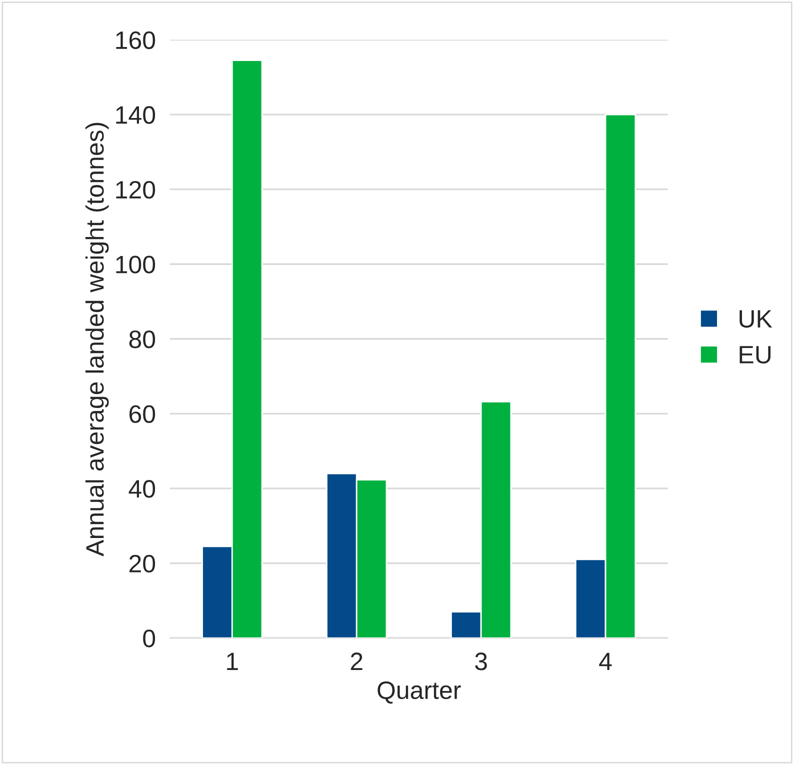 This screenshot has height=765, width=794. I want to click on legend-label: EU, so click(755, 355).